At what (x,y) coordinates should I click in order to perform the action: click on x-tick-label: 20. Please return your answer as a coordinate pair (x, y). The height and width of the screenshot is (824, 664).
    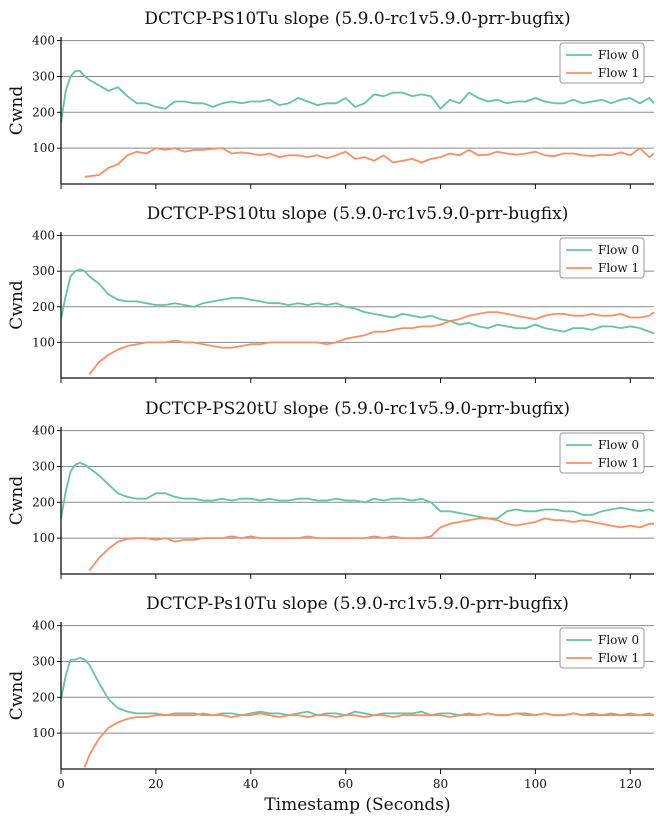
    Looking at the image, I should click on (155, 784).